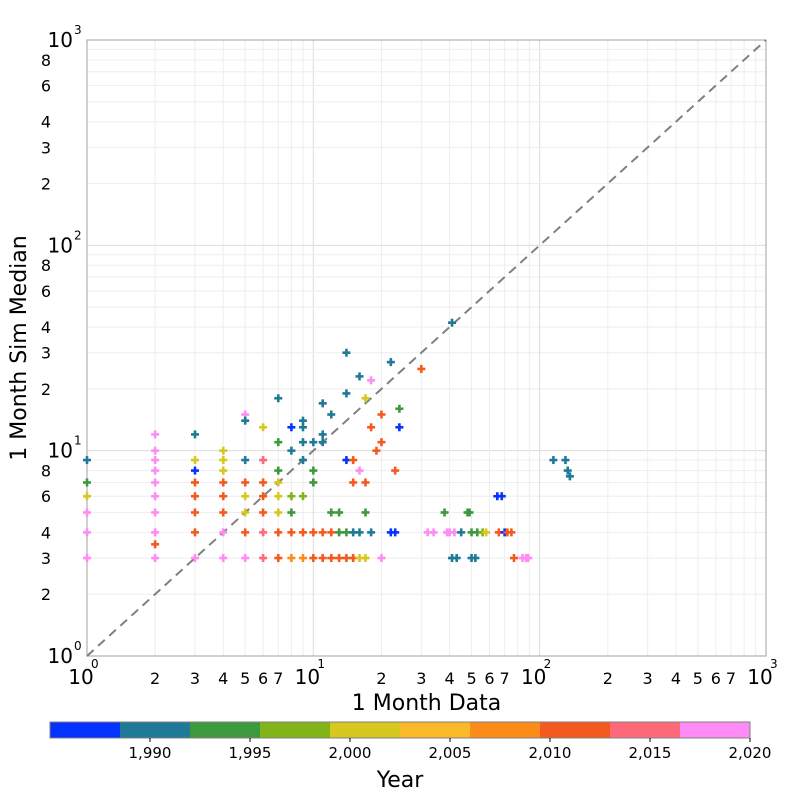  Describe the element at coordinates (78, 30) in the screenshot. I see `y-tick-exponent: 3` at that location.